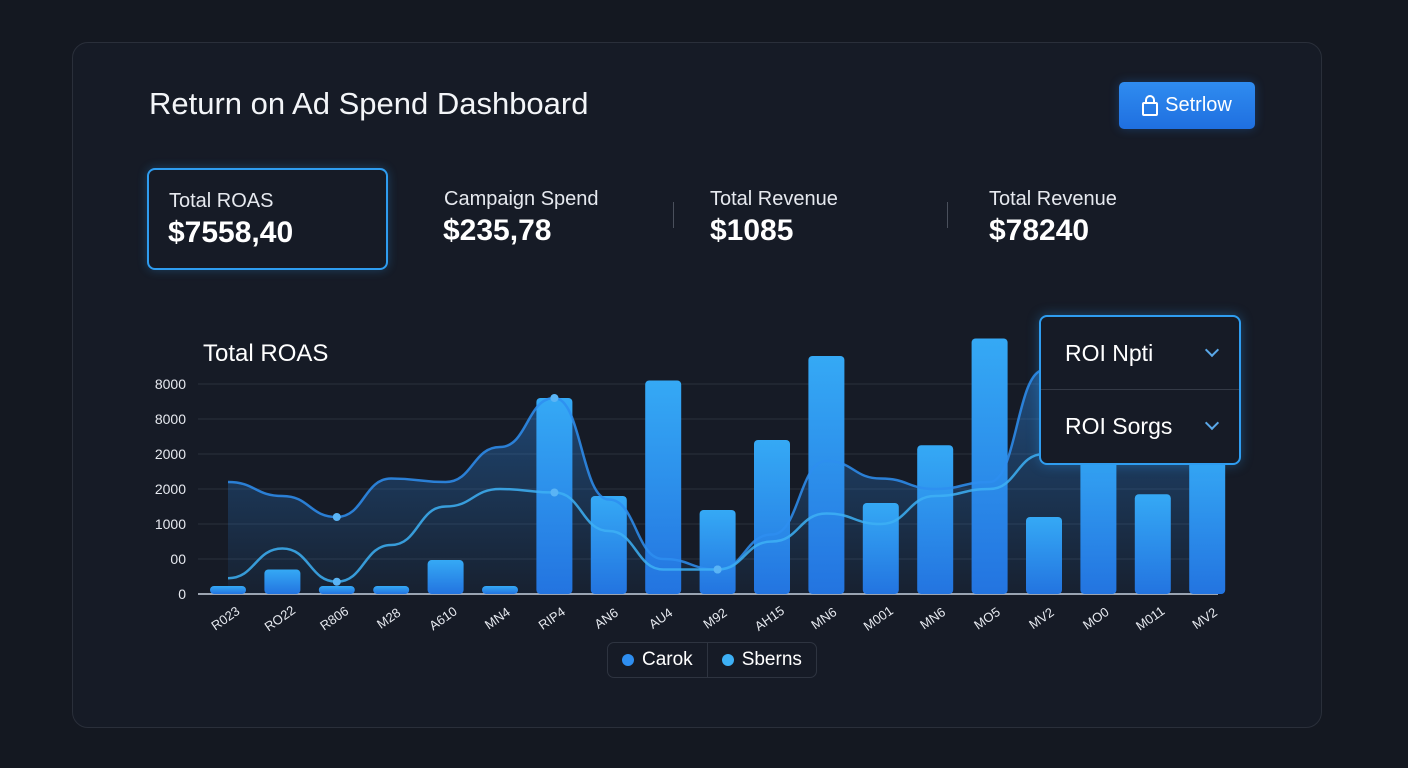 The height and width of the screenshot is (768, 1408). I want to click on x-tick-label: R806, so click(334, 618).